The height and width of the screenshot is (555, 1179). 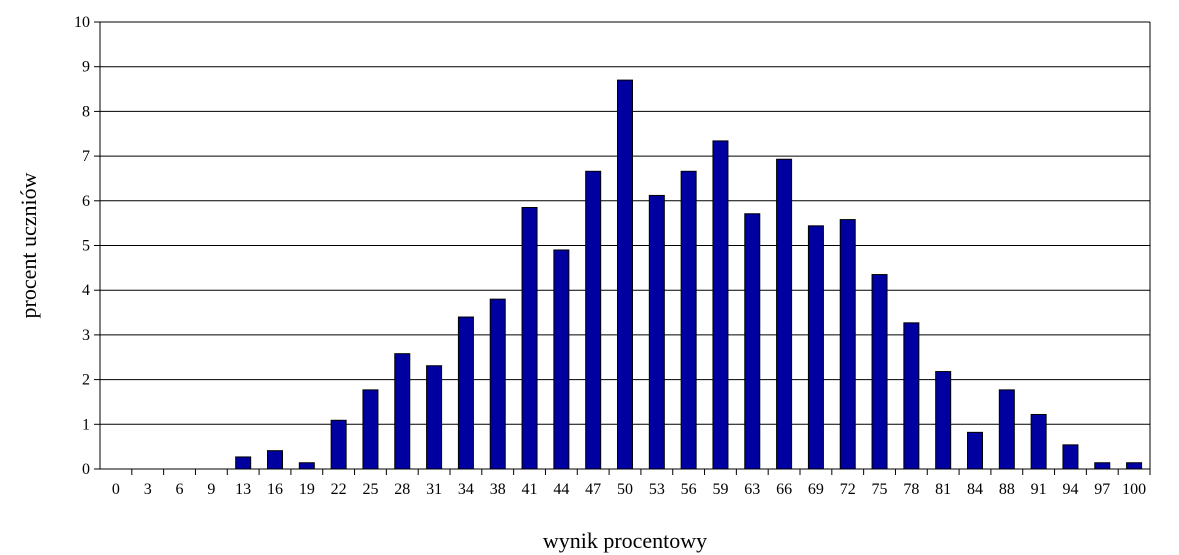 What do you see at coordinates (28, 245) in the screenshot?
I see `y-axis-title: procent uczniów` at bounding box center [28, 245].